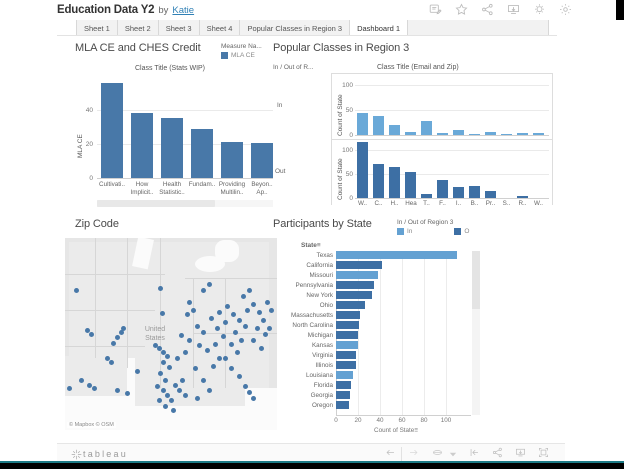  What do you see at coordinates (171, 334) in the screenshot?
I see `map-canvas: United States` at bounding box center [171, 334].